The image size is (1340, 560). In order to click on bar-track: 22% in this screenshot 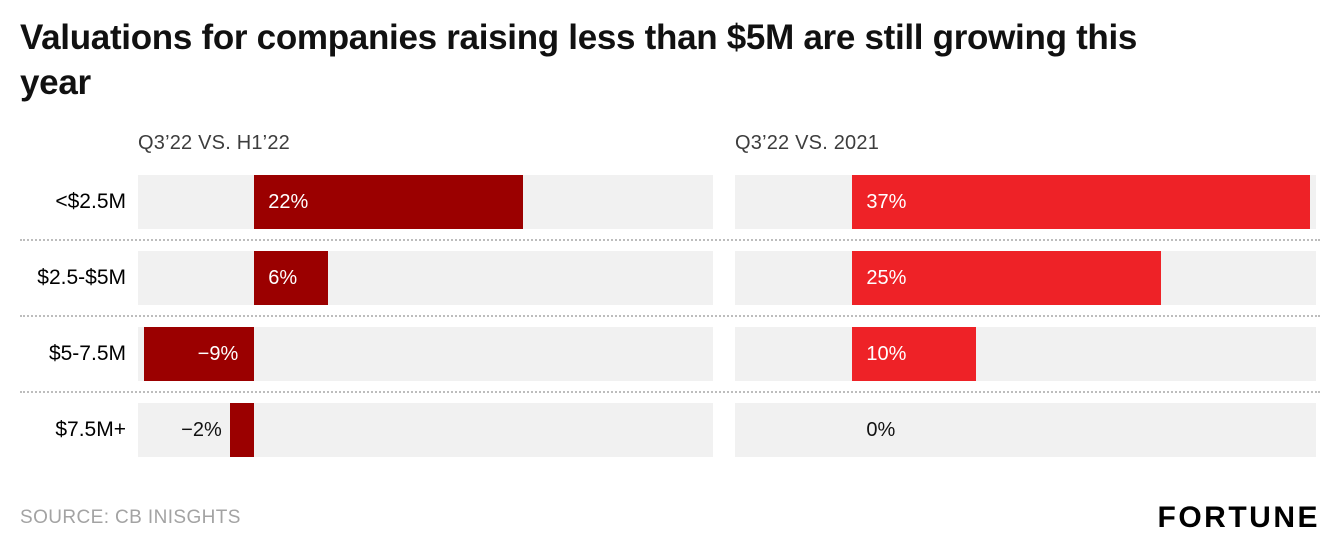, I will do `click(425, 201)`.